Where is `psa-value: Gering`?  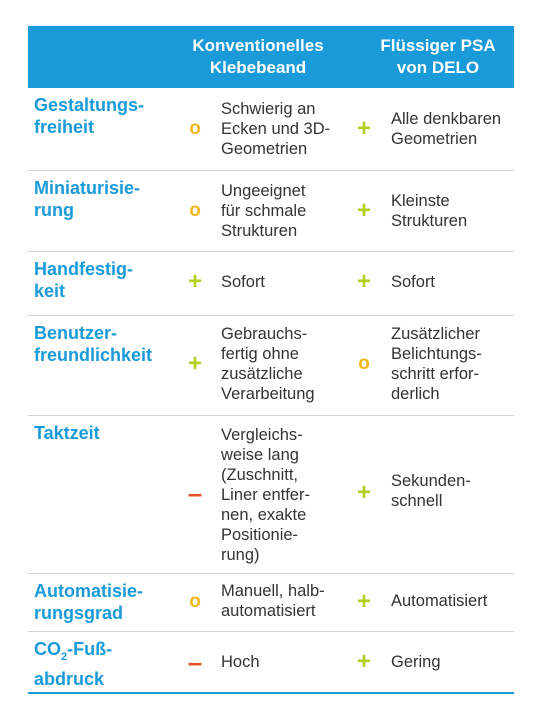
psa-value: Gering is located at coordinates (416, 662).